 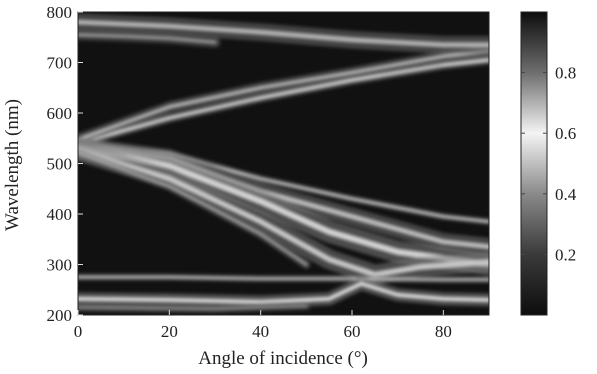 I want to click on y-tick-label-6: 800, so click(x=60, y=12).